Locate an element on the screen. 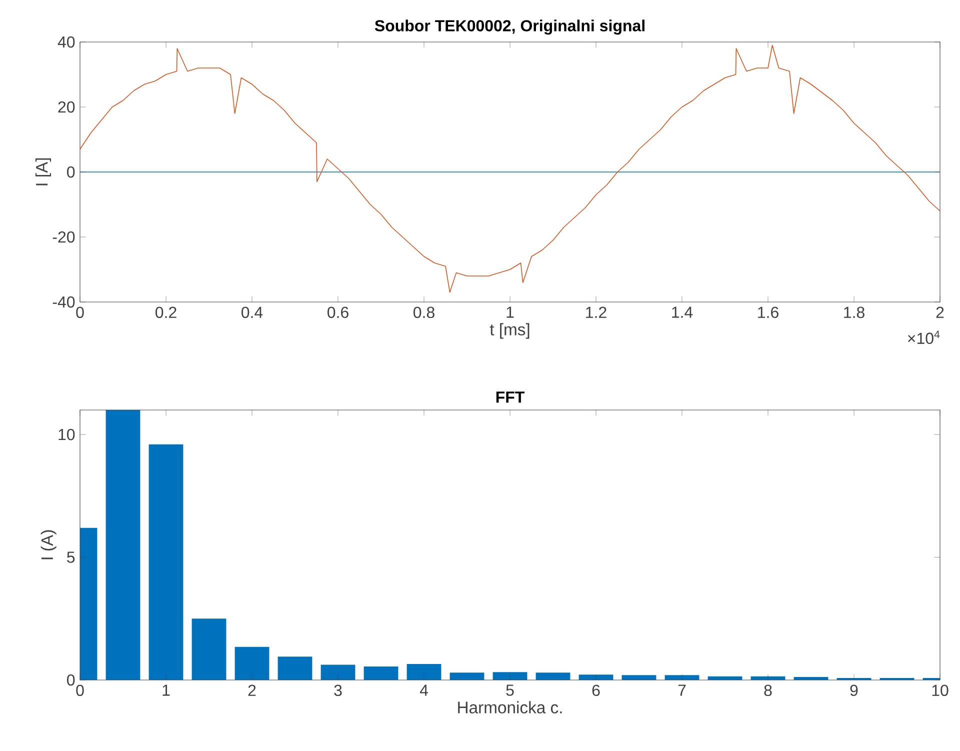 The height and width of the screenshot is (751, 960). x-tick-label: 0.8 is located at coordinates (424, 312).